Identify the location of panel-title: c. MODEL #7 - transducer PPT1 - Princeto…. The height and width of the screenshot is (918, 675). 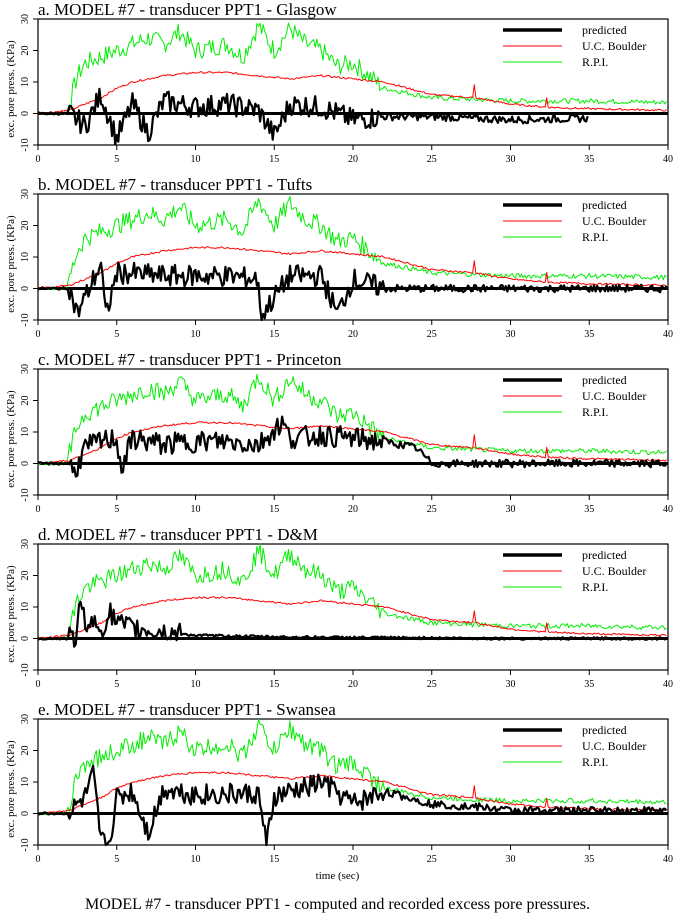
(190, 359).